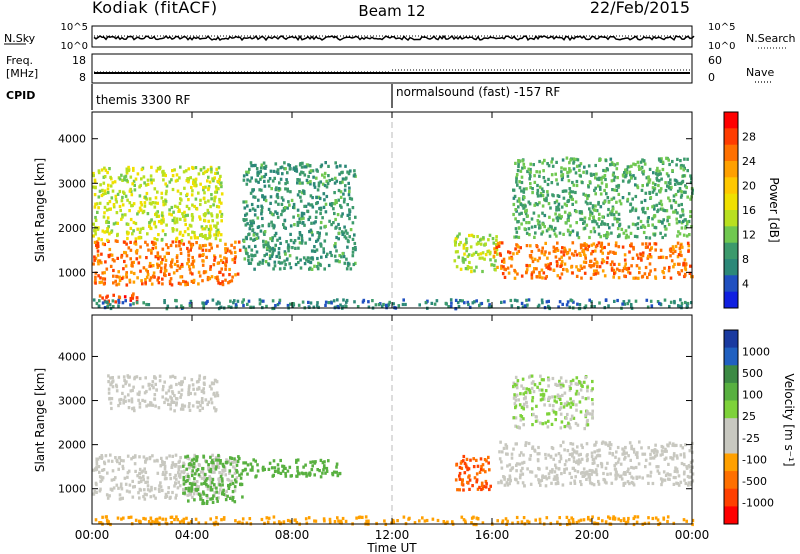 The height and width of the screenshot is (554, 800). Describe the element at coordinates (492, 535) in the screenshot. I see `x-tick-label-4: 16:00` at that location.